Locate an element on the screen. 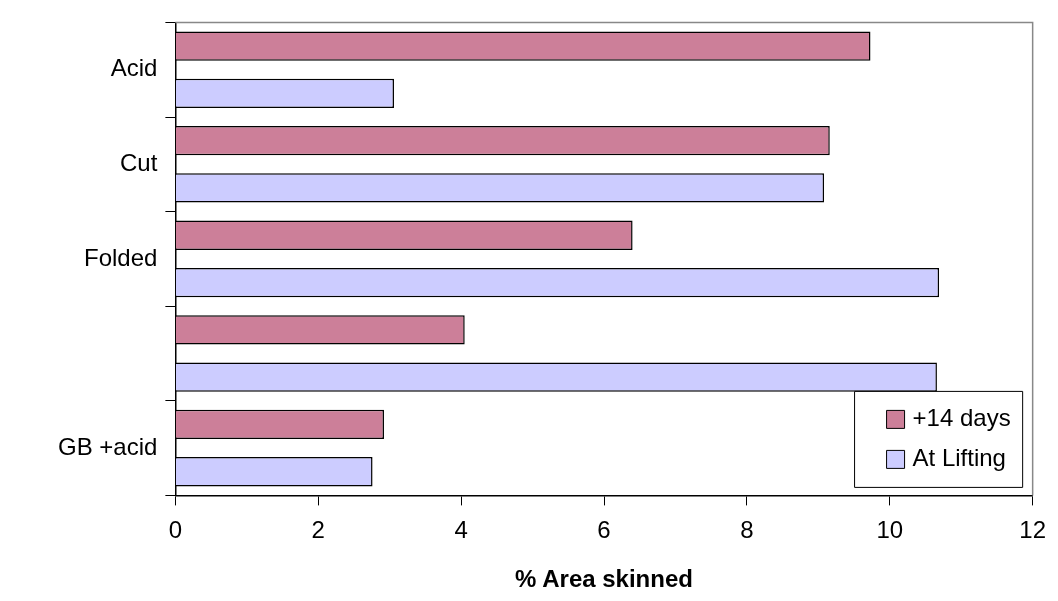  y-tick-label: Acid is located at coordinates (134, 68).